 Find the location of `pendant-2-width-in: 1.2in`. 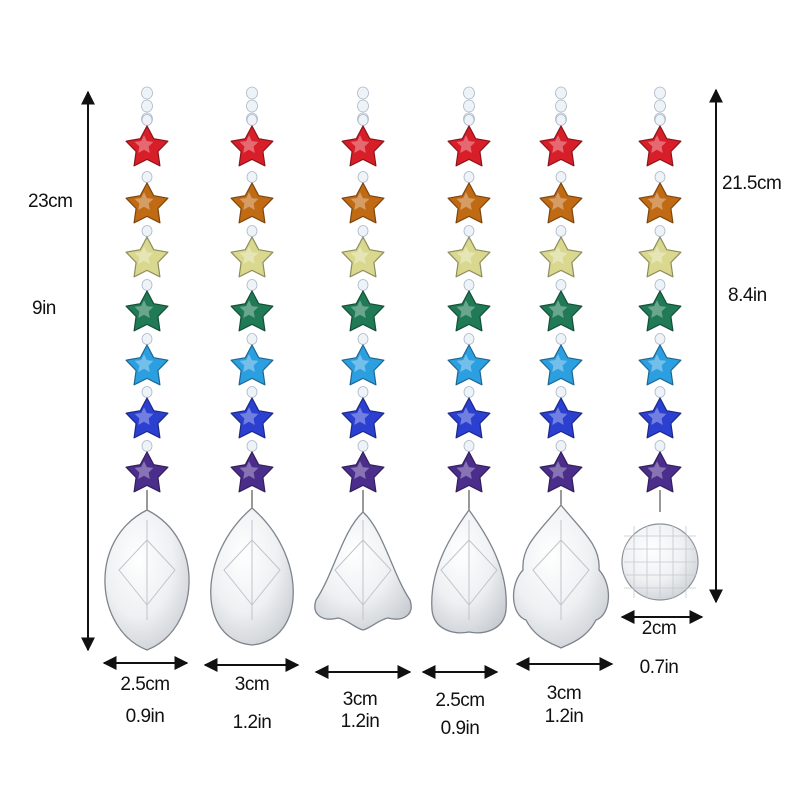

pendant-2-width-in: 1.2in is located at coordinates (252, 722).